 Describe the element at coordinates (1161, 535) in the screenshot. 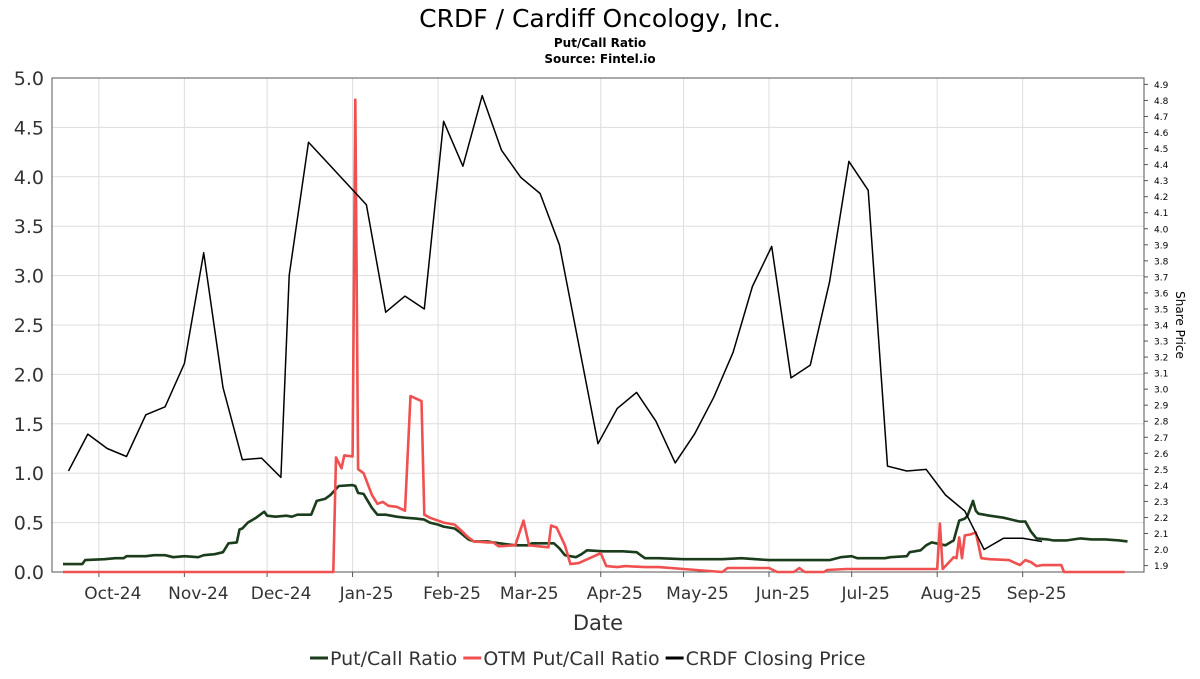

I see `right-tick-label: 2.1` at that location.